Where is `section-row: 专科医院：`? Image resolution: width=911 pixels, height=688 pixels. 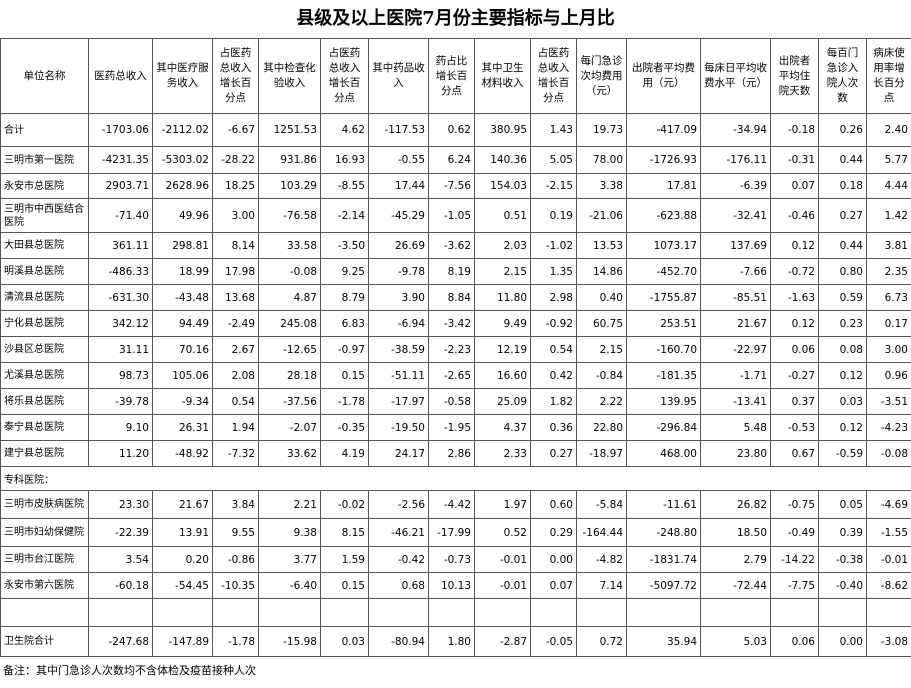
section-row: 专科医院： is located at coordinates (456, 479).